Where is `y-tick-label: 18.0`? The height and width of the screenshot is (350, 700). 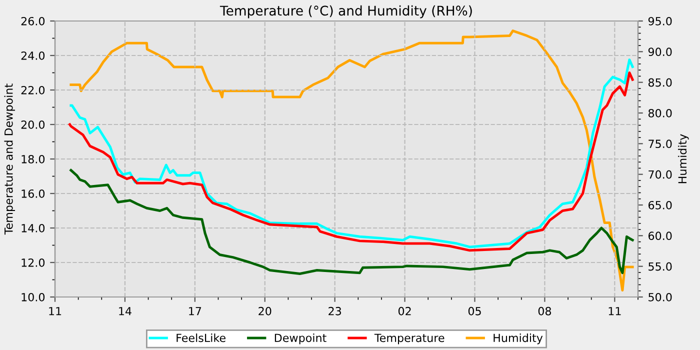
y-tick-label: 18.0 is located at coordinates (33, 159).